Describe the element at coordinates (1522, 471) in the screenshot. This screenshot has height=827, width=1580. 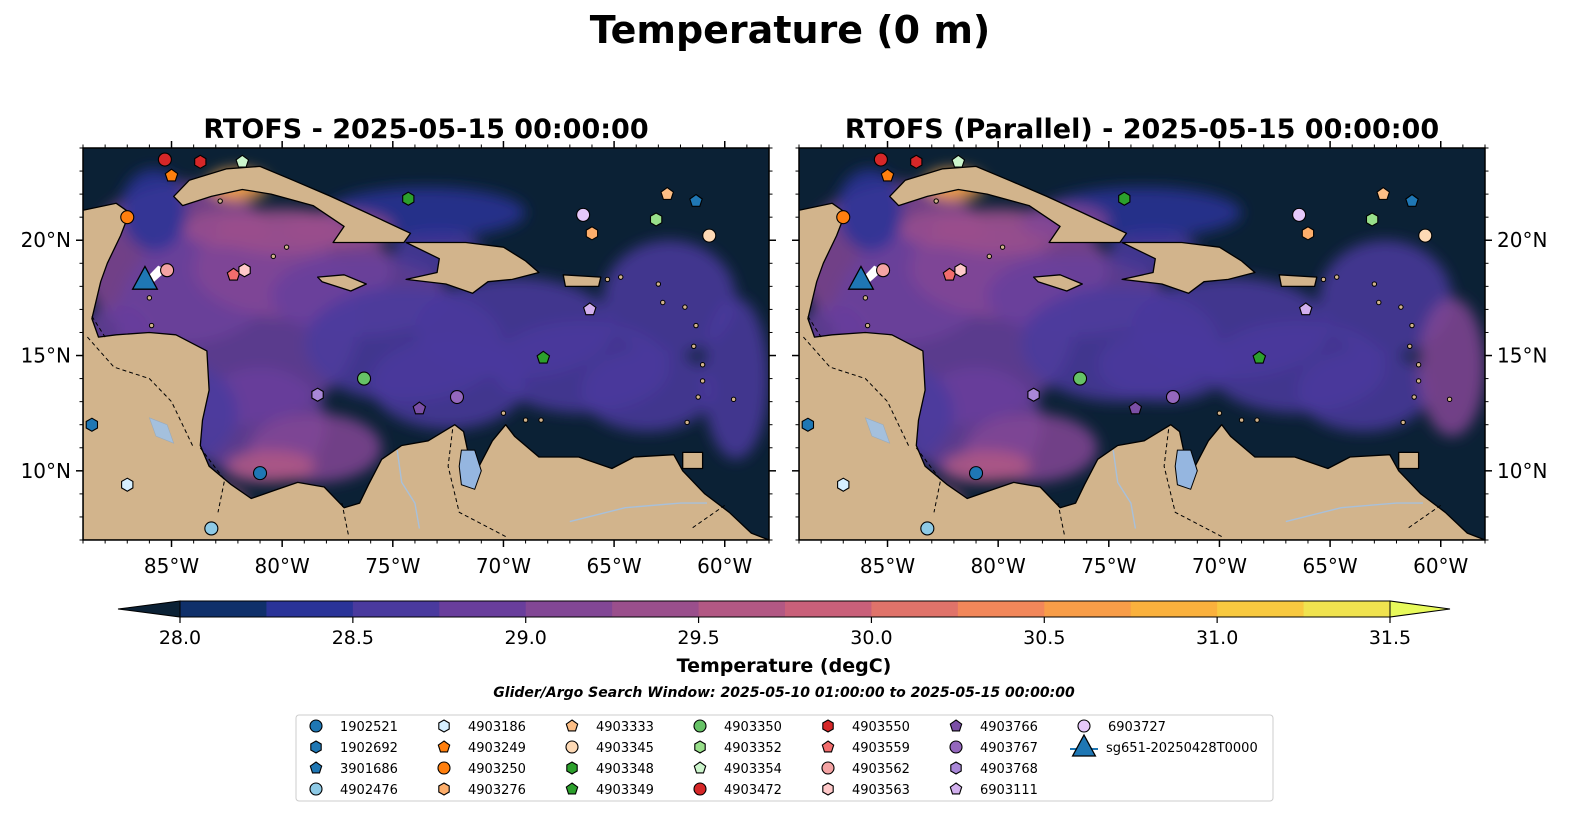
I see `lat-tick-label: 10°N` at that location.